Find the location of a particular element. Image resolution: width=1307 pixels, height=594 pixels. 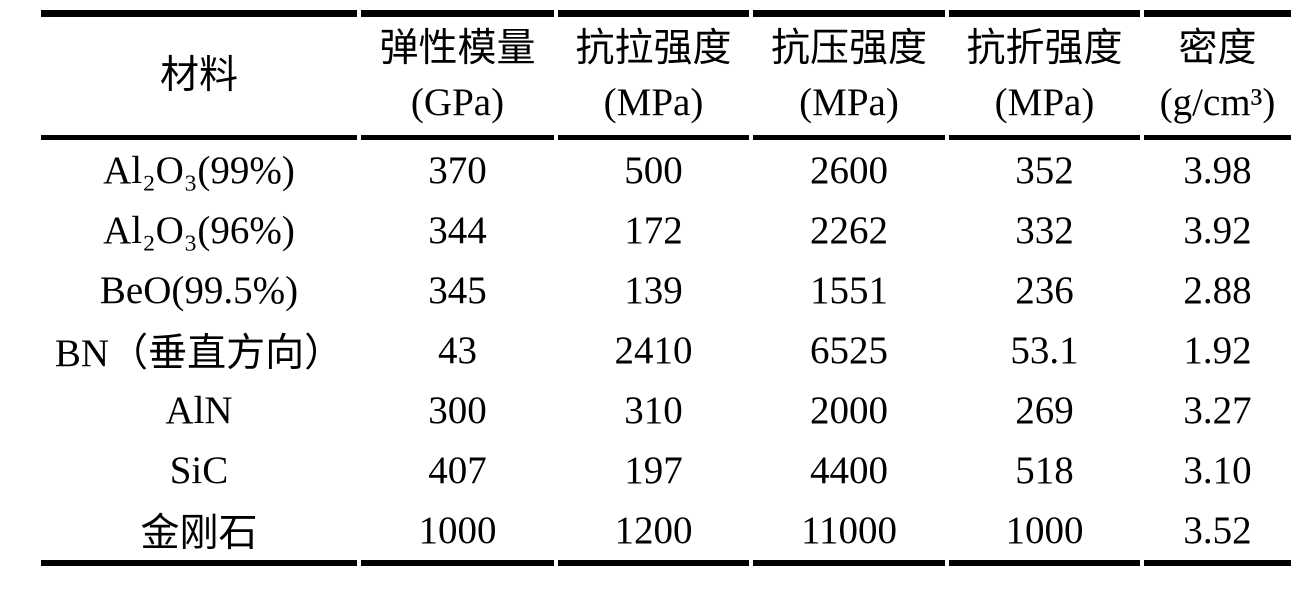

table-row: Al₂O₃(99%) 370 500 2600 352 3.98 is located at coordinates (666, 170).